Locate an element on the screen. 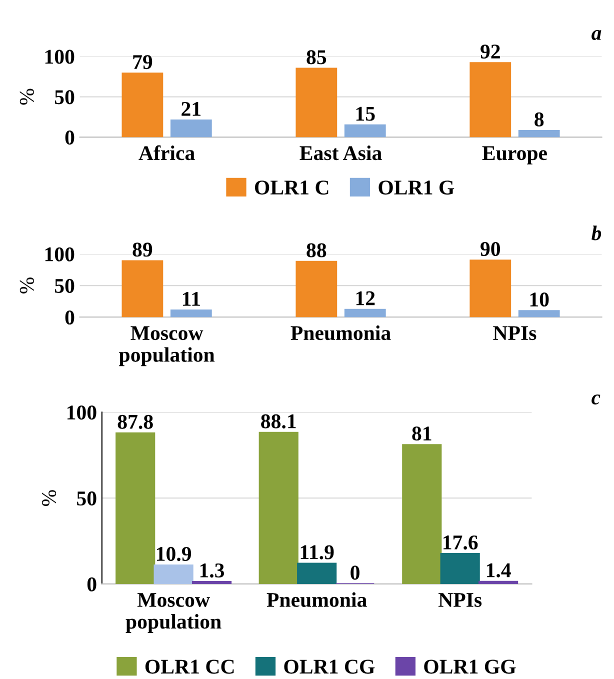 The image size is (614, 679). data-label: 85 is located at coordinates (316, 57).